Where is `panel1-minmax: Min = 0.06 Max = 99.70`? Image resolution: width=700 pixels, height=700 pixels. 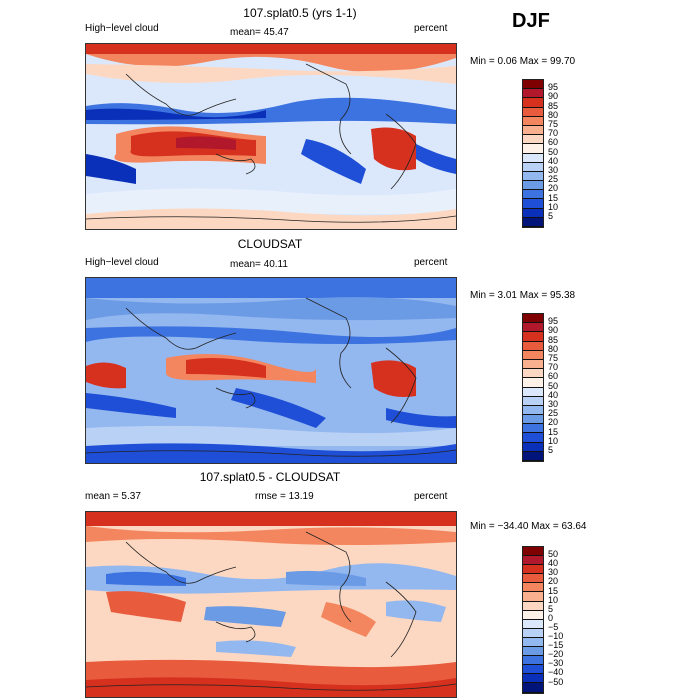
panel1-minmax: Min = 0.06 Max = 99.70 is located at coordinates (523, 61).